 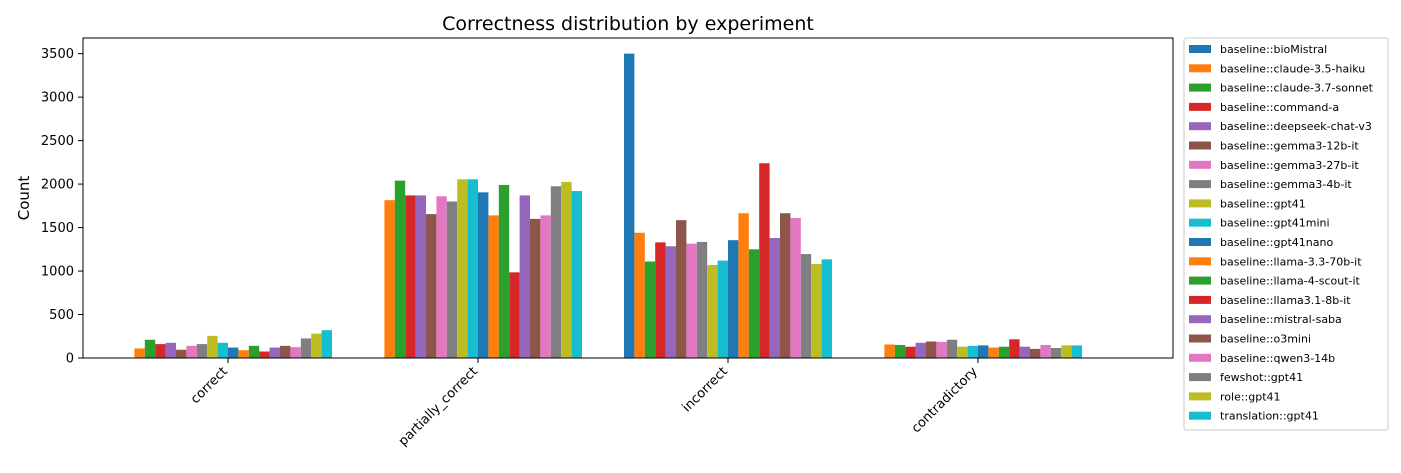 I want to click on legend-label: baseline::claude-3.5-haiku, so click(x=1292, y=68).